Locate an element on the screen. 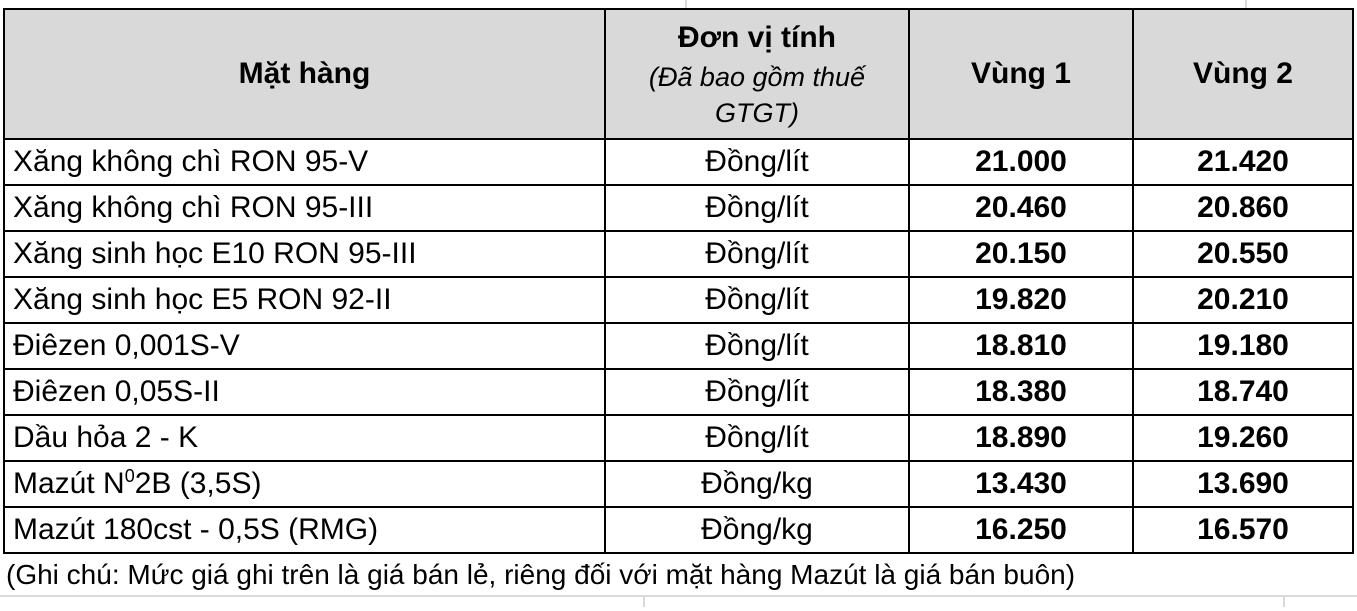 The height and width of the screenshot is (611, 1357). region2-cell: 20.210 is located at coordinates (1243, 300).